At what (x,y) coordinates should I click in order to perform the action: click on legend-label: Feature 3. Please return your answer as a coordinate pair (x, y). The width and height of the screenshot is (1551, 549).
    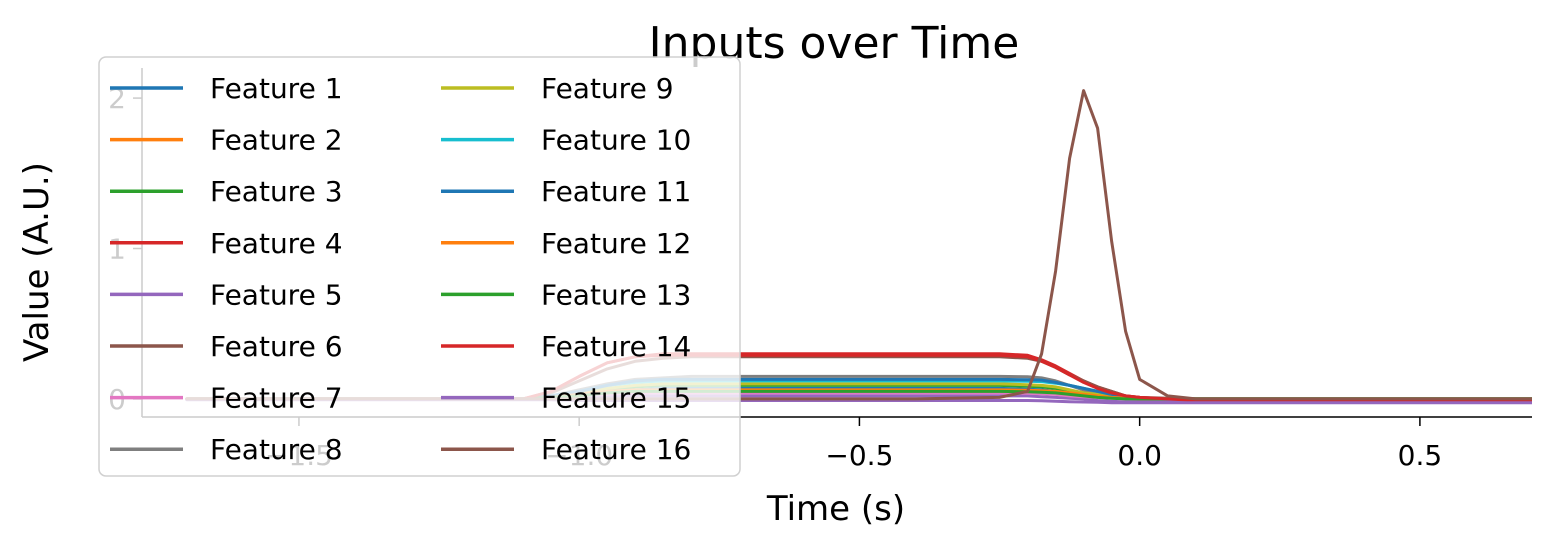
    Looking at the image, I should click on (276, 191).